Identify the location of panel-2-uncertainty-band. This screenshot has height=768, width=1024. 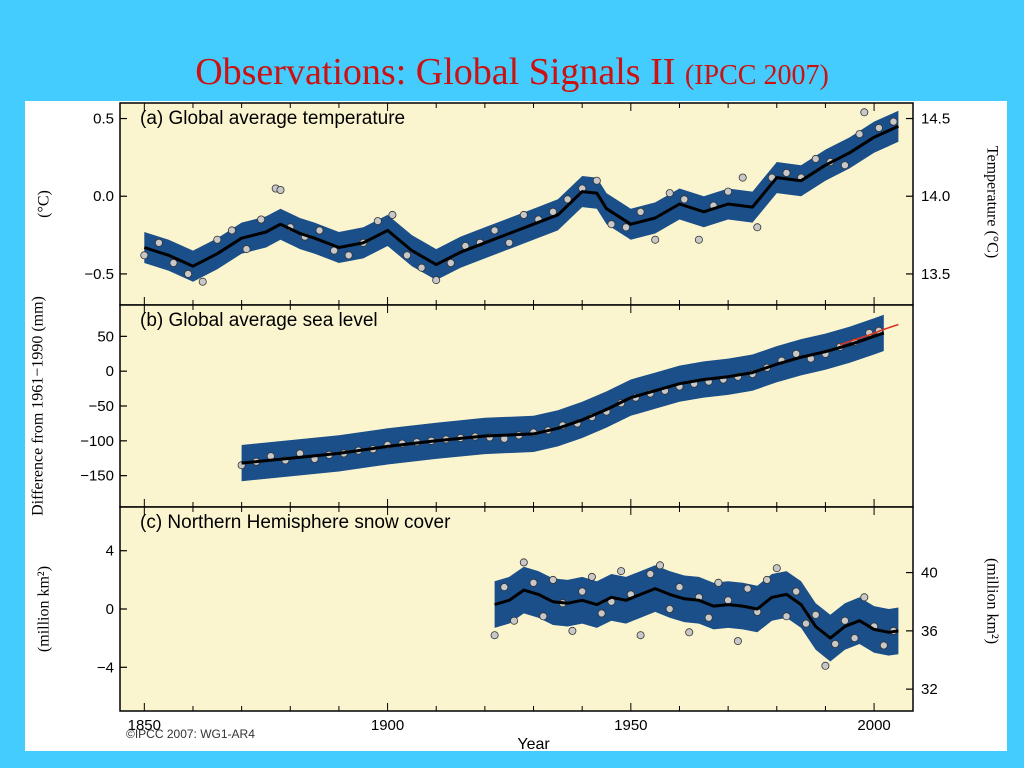
(562, 398).